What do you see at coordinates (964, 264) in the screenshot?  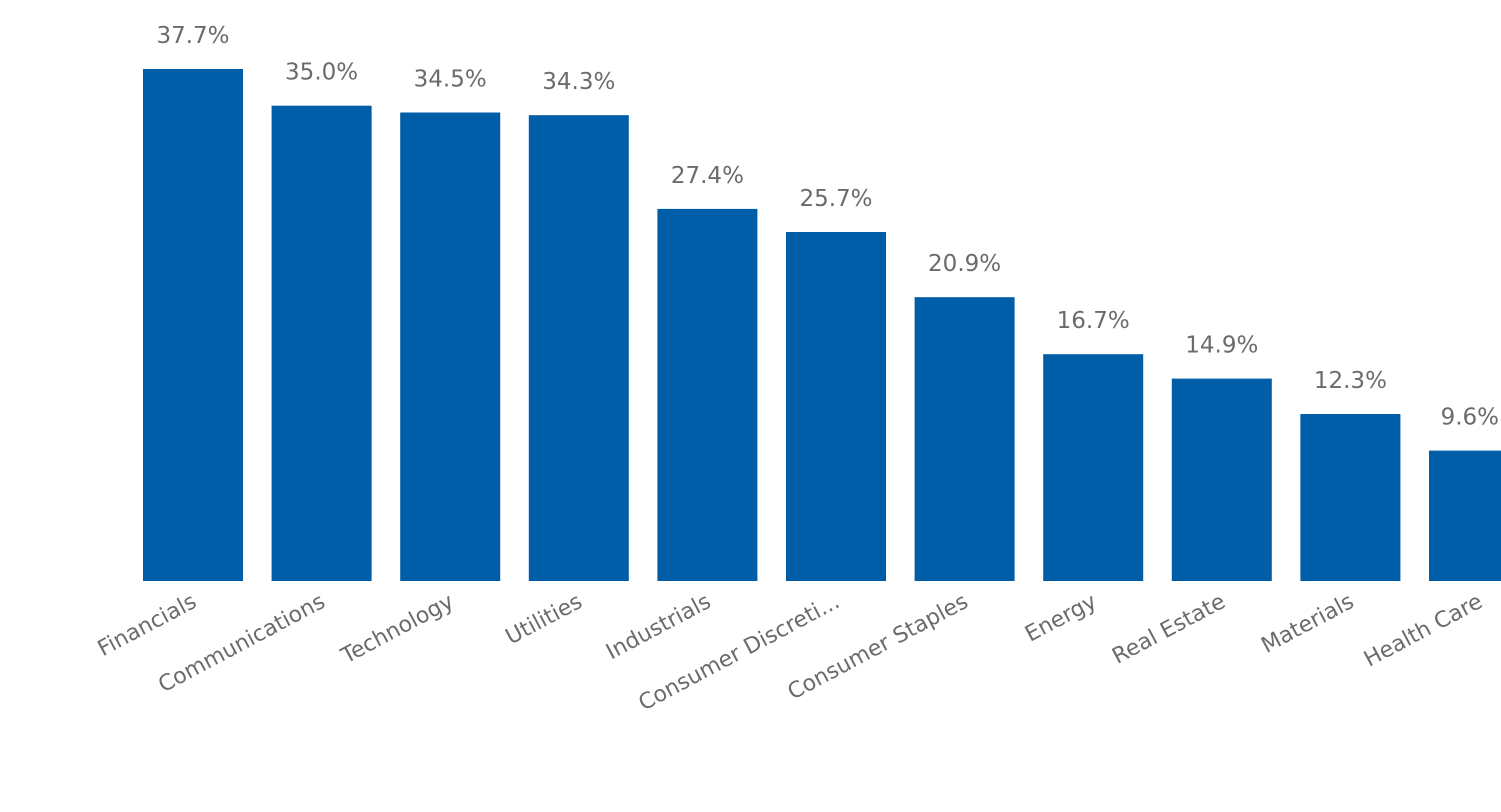 I see `value-label-6: 20.9%` at bounding box center [964, 264].